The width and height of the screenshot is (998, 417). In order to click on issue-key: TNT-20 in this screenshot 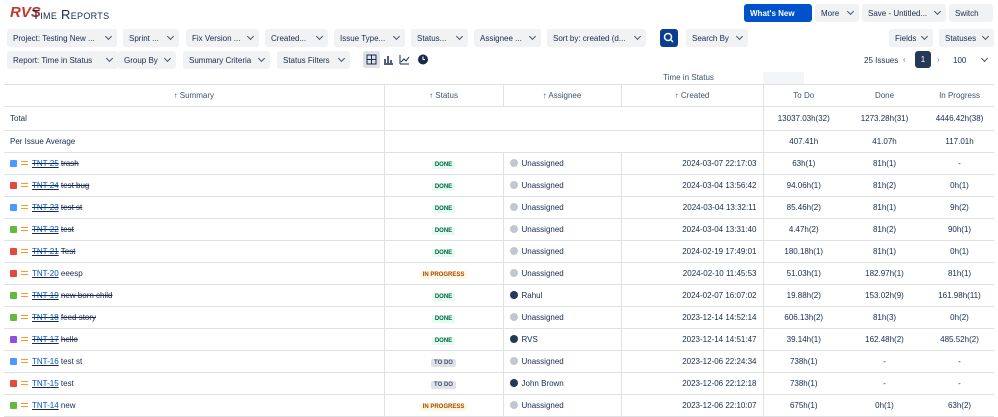, I will do `click(45, 273)`.